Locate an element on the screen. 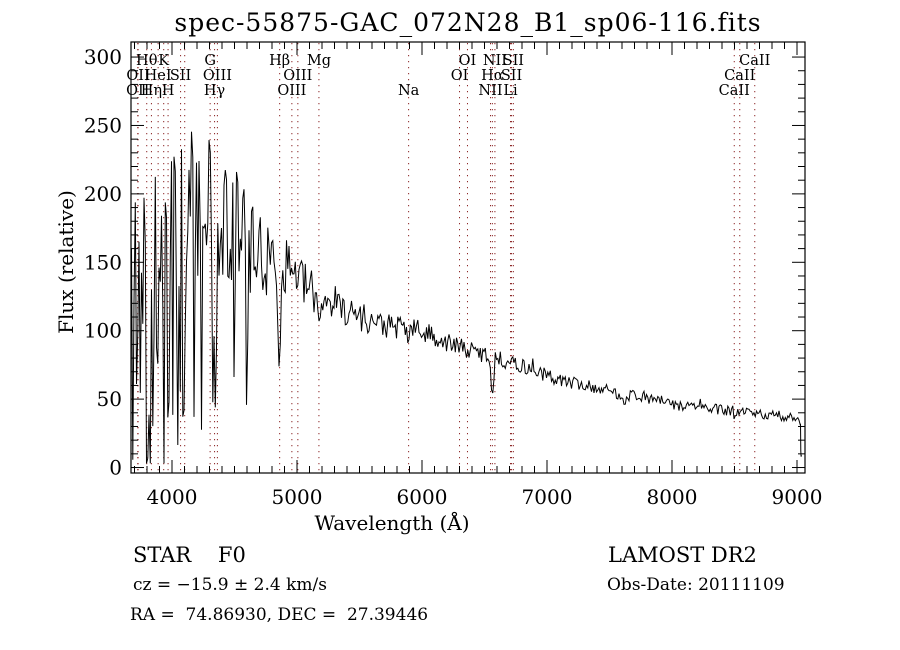 This screenshot has height=650, width=900. spectral-line-label: Hθ is located at coordinates (146, 61).